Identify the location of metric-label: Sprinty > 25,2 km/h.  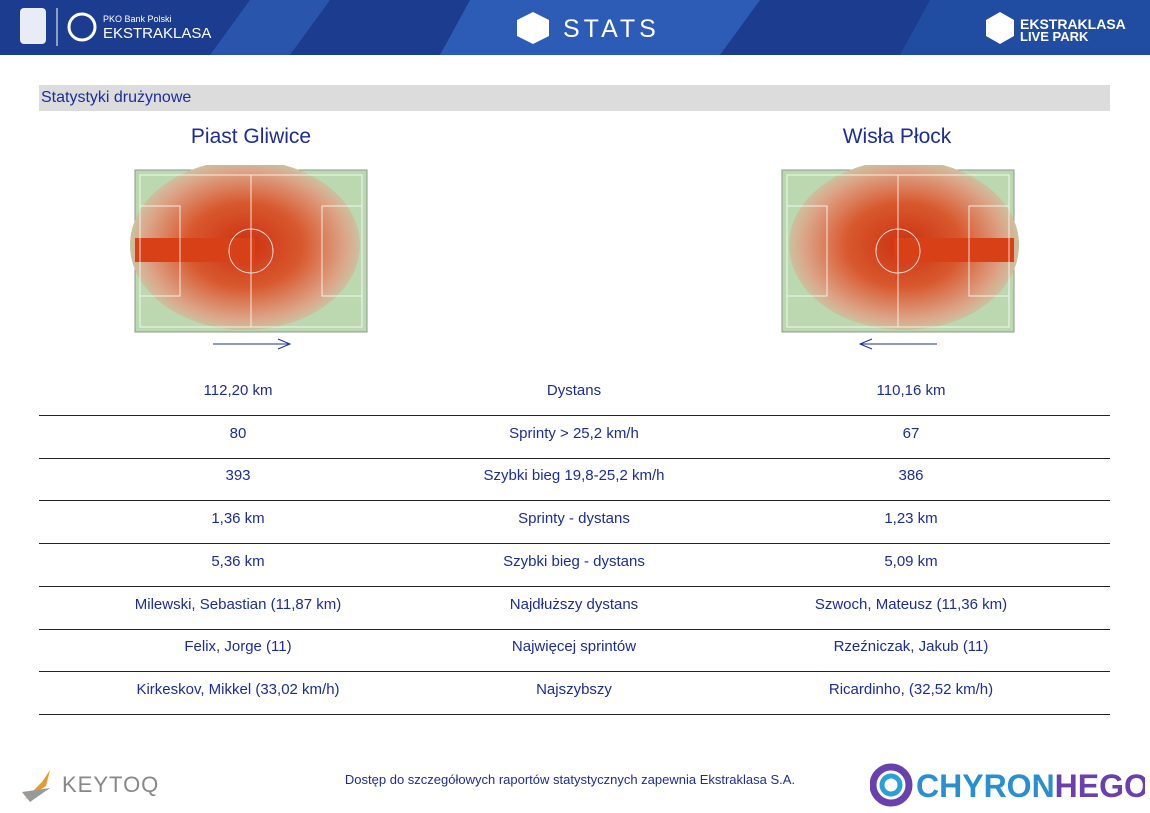
(574, 433).